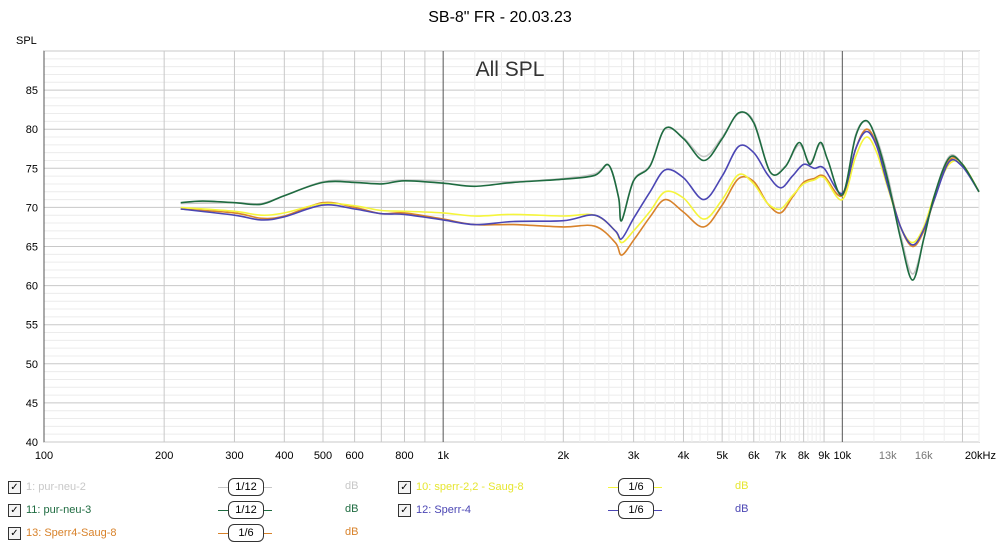 The height and width of the screenshot is (548, 1000). Describe the element at coordinates (824, 456) in the screenshot. I see `x-tick-label: 9k` at that location.